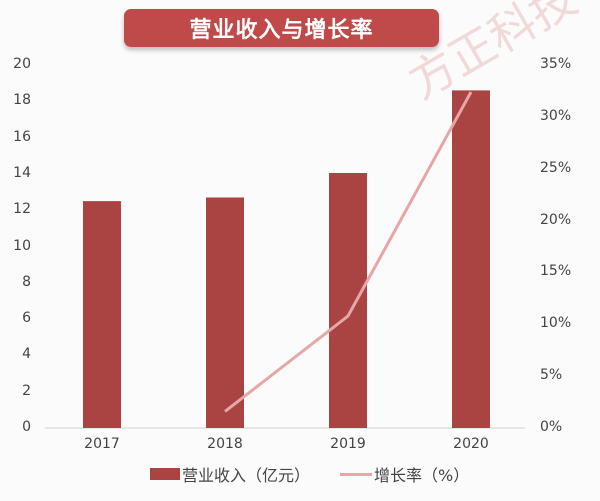  I want to click on chart-title: 营业收入与增长率, so click(281, 28).